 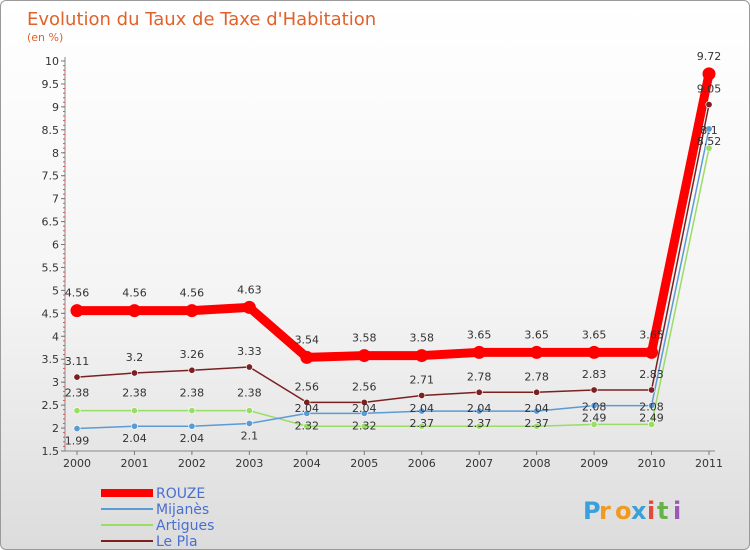 I want to click on data-label: 4.63, so click(x=249, y=289).